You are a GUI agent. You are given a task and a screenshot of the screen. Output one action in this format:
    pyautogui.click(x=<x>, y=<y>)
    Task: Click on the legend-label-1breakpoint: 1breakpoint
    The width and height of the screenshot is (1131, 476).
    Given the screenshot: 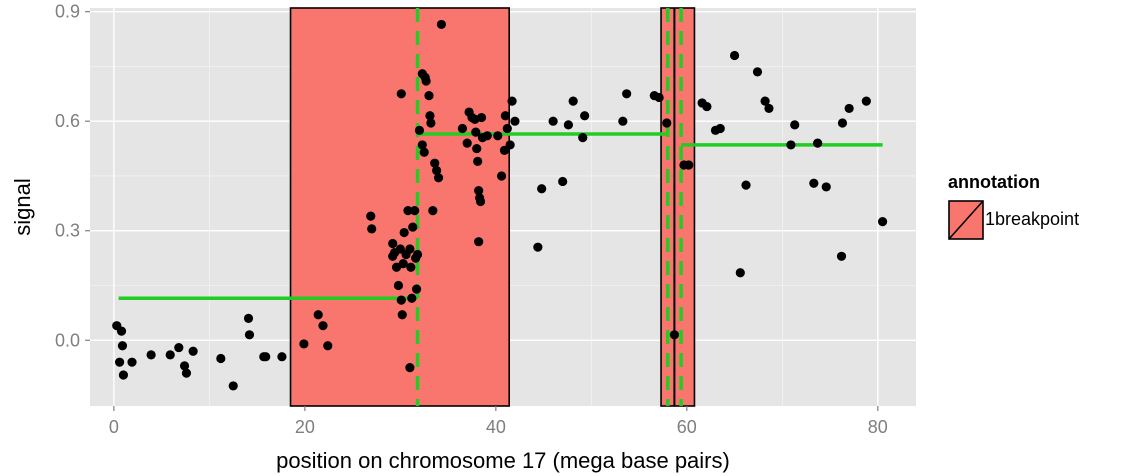 What is the action you would take?
    pyautogui.click(x=1032, y=219)
    